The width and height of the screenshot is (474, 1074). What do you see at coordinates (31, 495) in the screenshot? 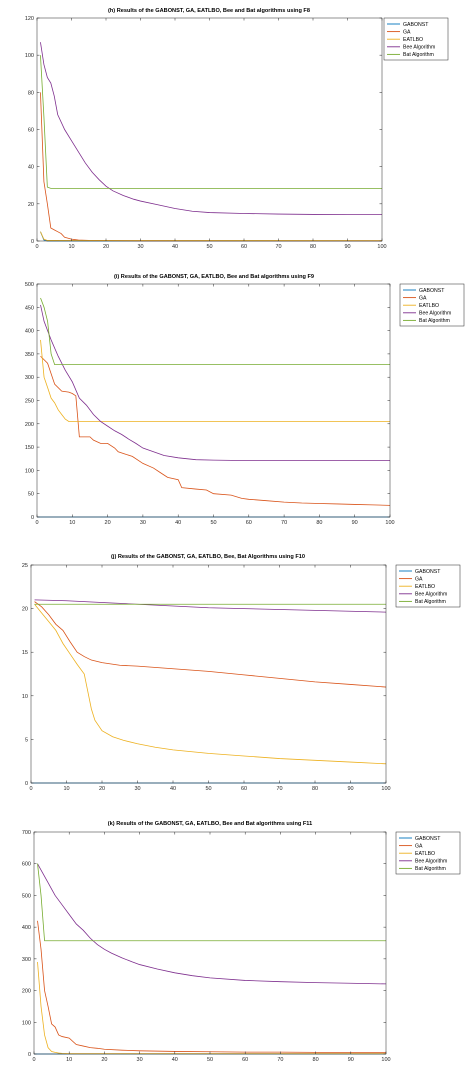
I see `y-tick-label: 50` at bounding box center [31, 495].